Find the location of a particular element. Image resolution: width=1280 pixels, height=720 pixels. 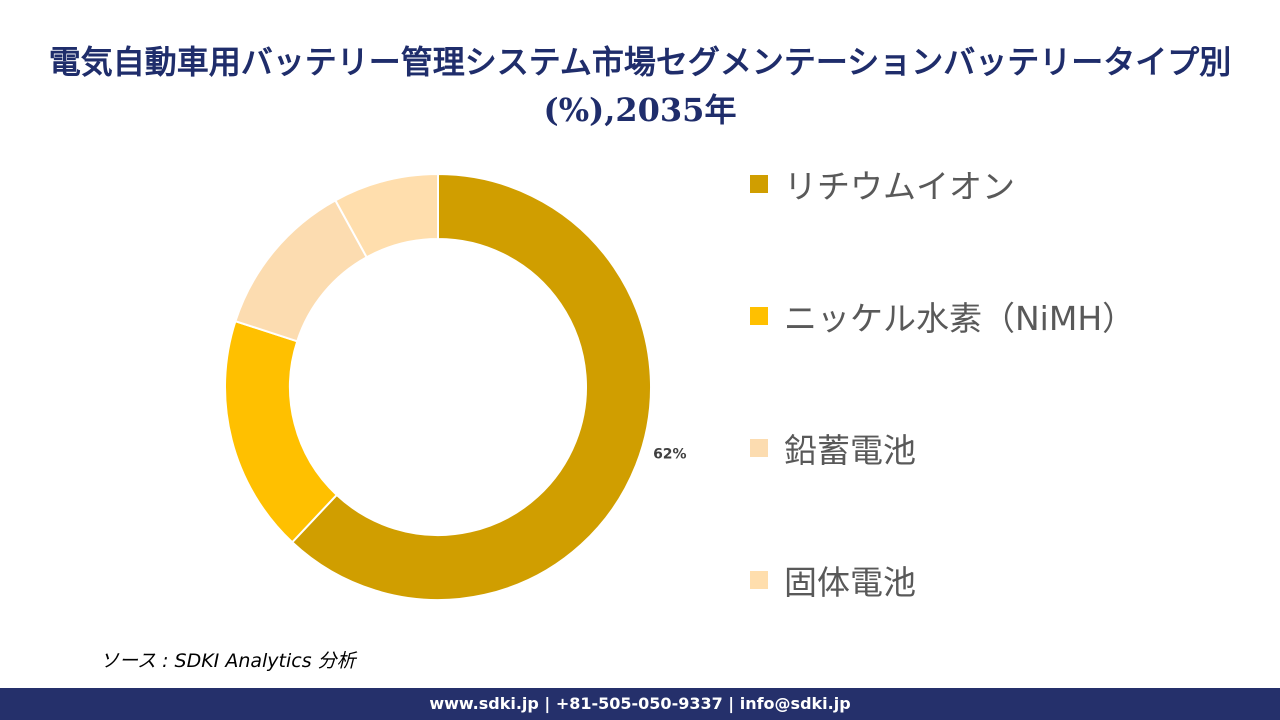

legend-label: リチウムイオン is located at coordinates (899, 186).